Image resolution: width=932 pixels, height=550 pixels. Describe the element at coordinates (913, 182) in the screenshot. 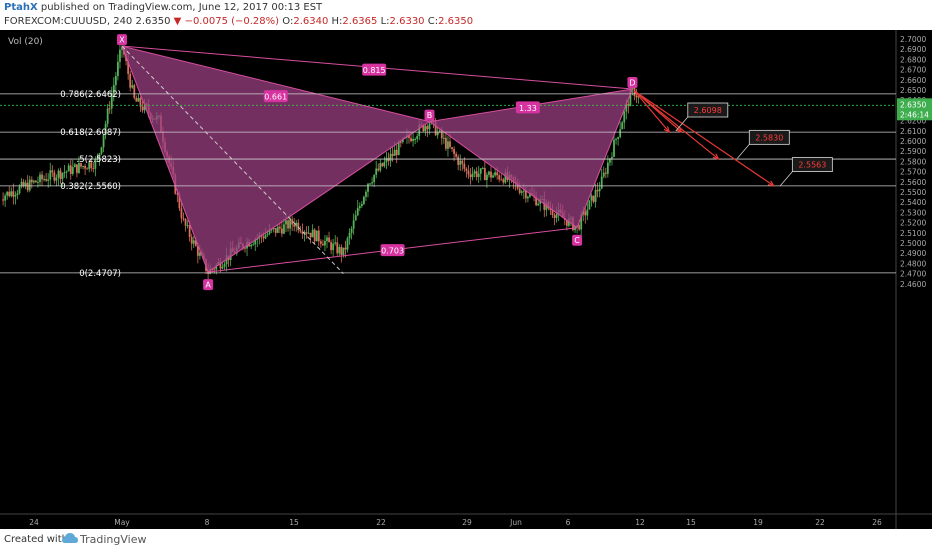

I see `price-tick-label: 2.5600` at that location.